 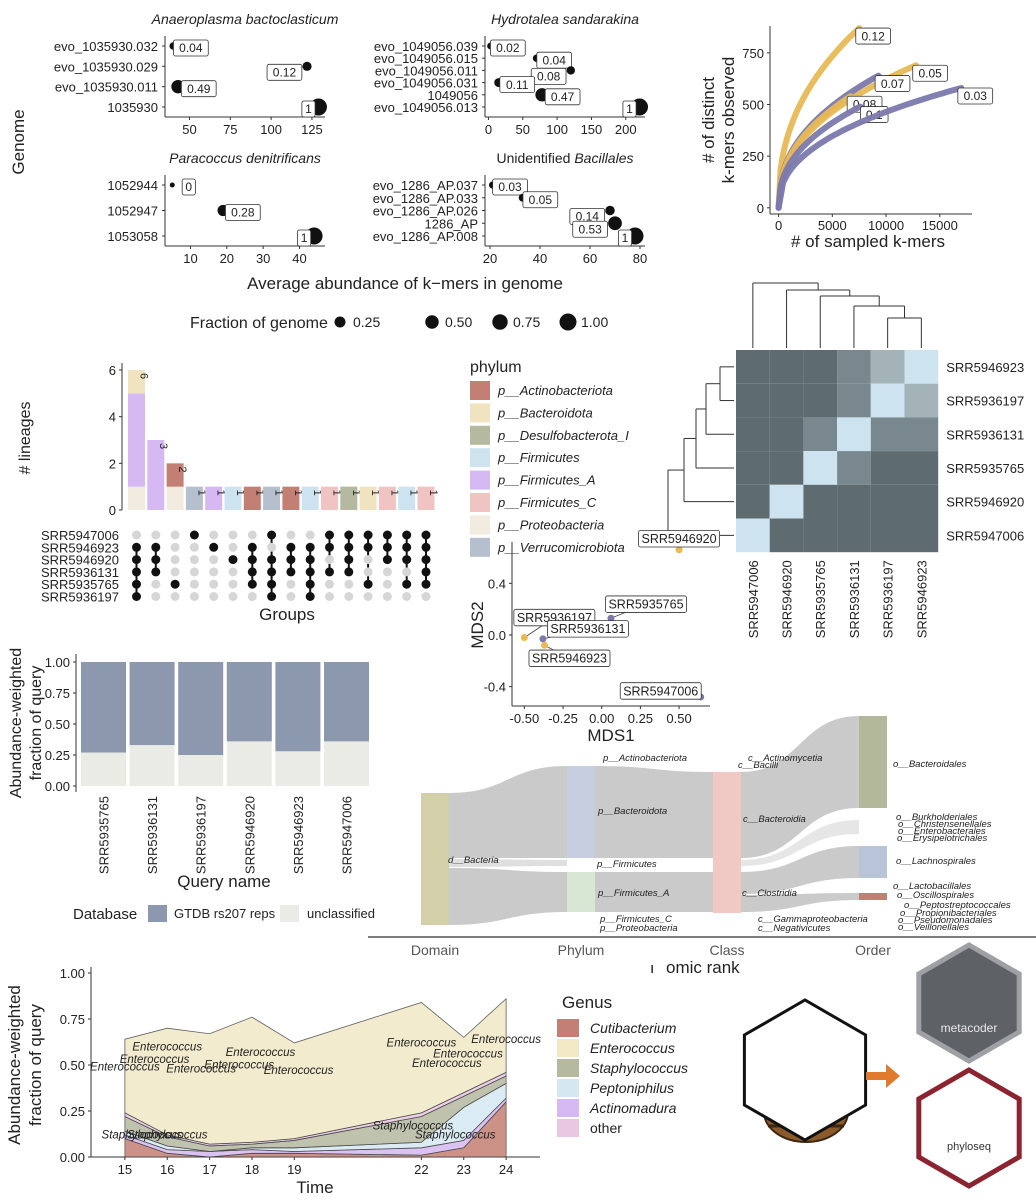 What do you see at coordinates (873, 862) in the screenshot?
I see `sankey-node-lachnospirales` at bounding box center [873, 862].